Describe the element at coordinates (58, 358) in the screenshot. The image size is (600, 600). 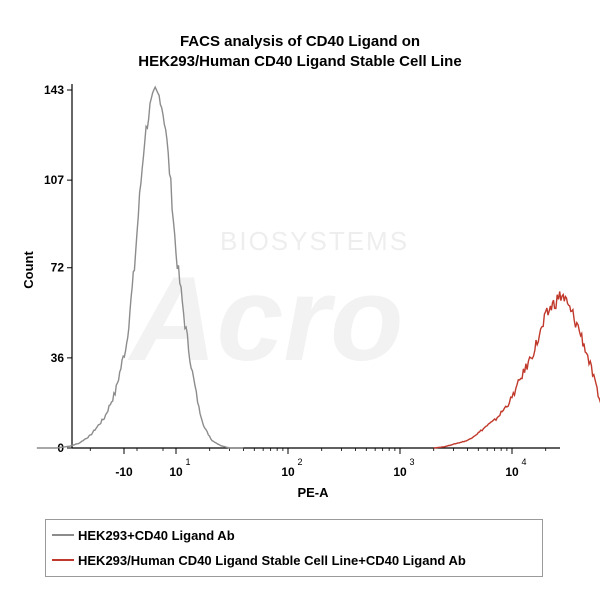
I see `y-tick-label: 36` at that location.